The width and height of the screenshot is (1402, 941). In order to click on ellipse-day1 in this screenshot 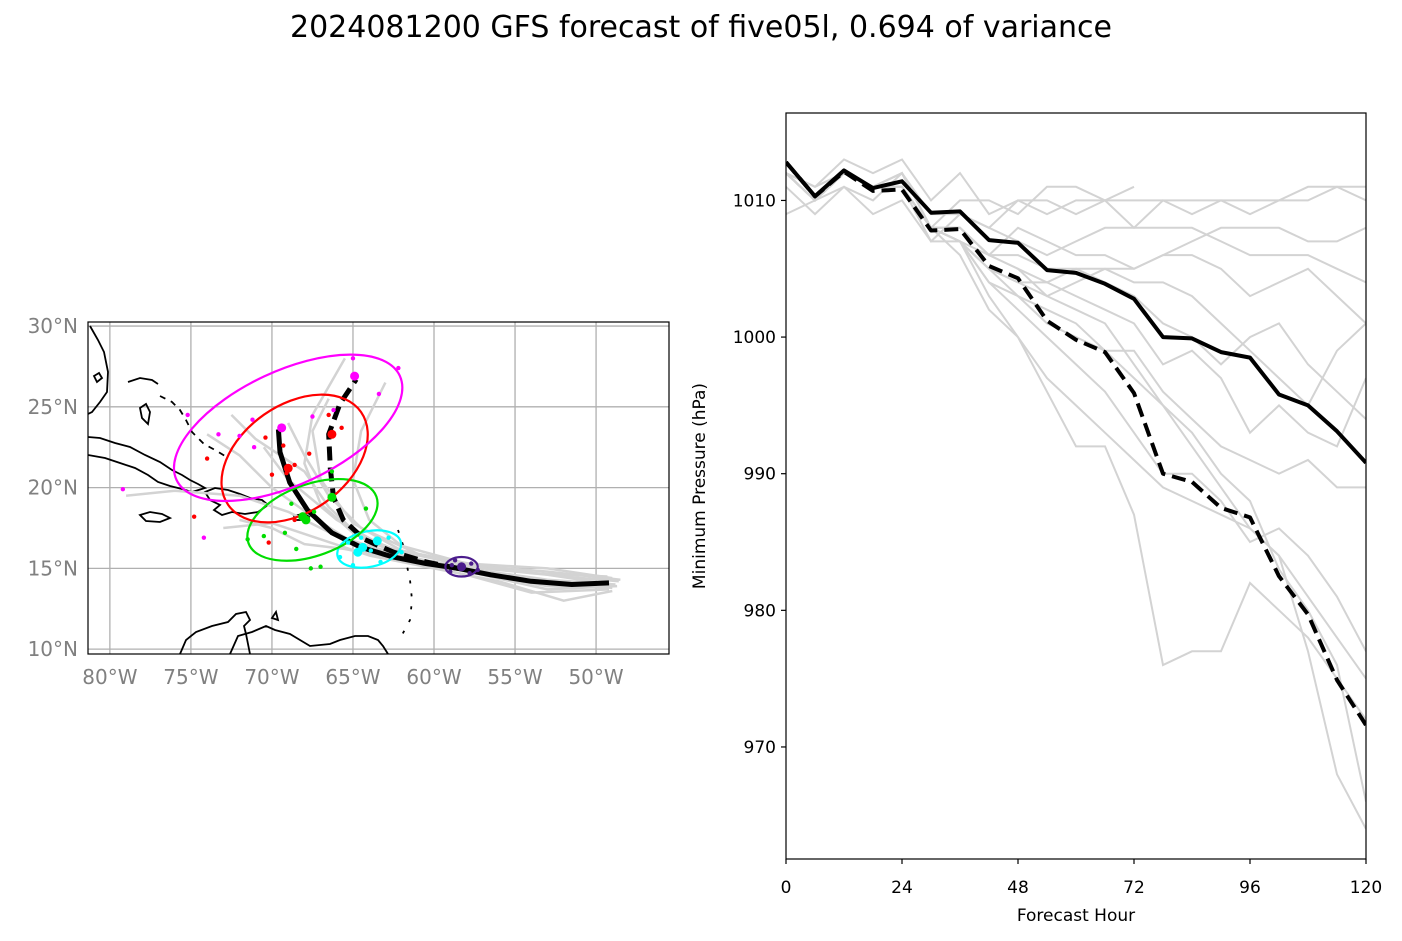, I will do `click(461, 566)`.